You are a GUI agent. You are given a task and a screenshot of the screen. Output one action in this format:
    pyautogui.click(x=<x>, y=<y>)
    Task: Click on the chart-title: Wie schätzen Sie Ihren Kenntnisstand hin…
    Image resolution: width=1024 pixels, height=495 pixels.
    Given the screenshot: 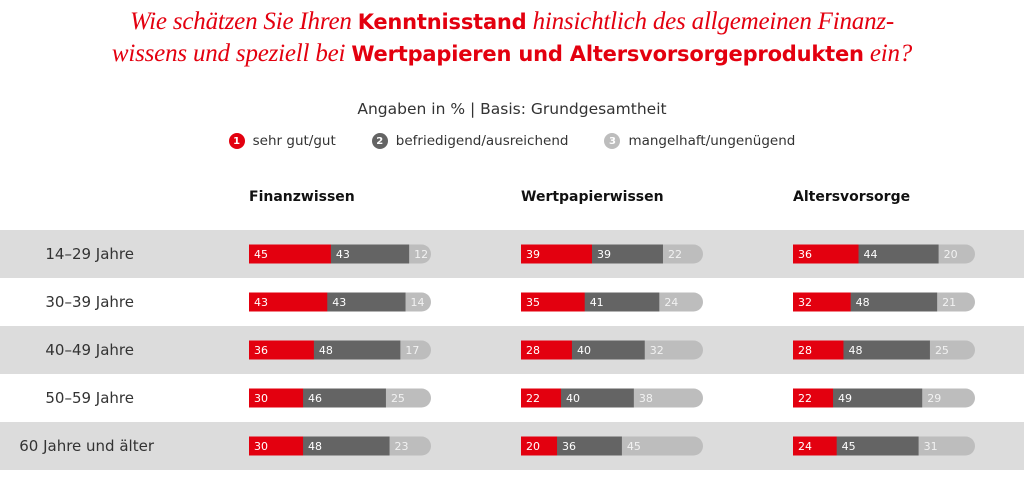 What is the action you would take?
    pyautogui.click(x=512, y=38)
    